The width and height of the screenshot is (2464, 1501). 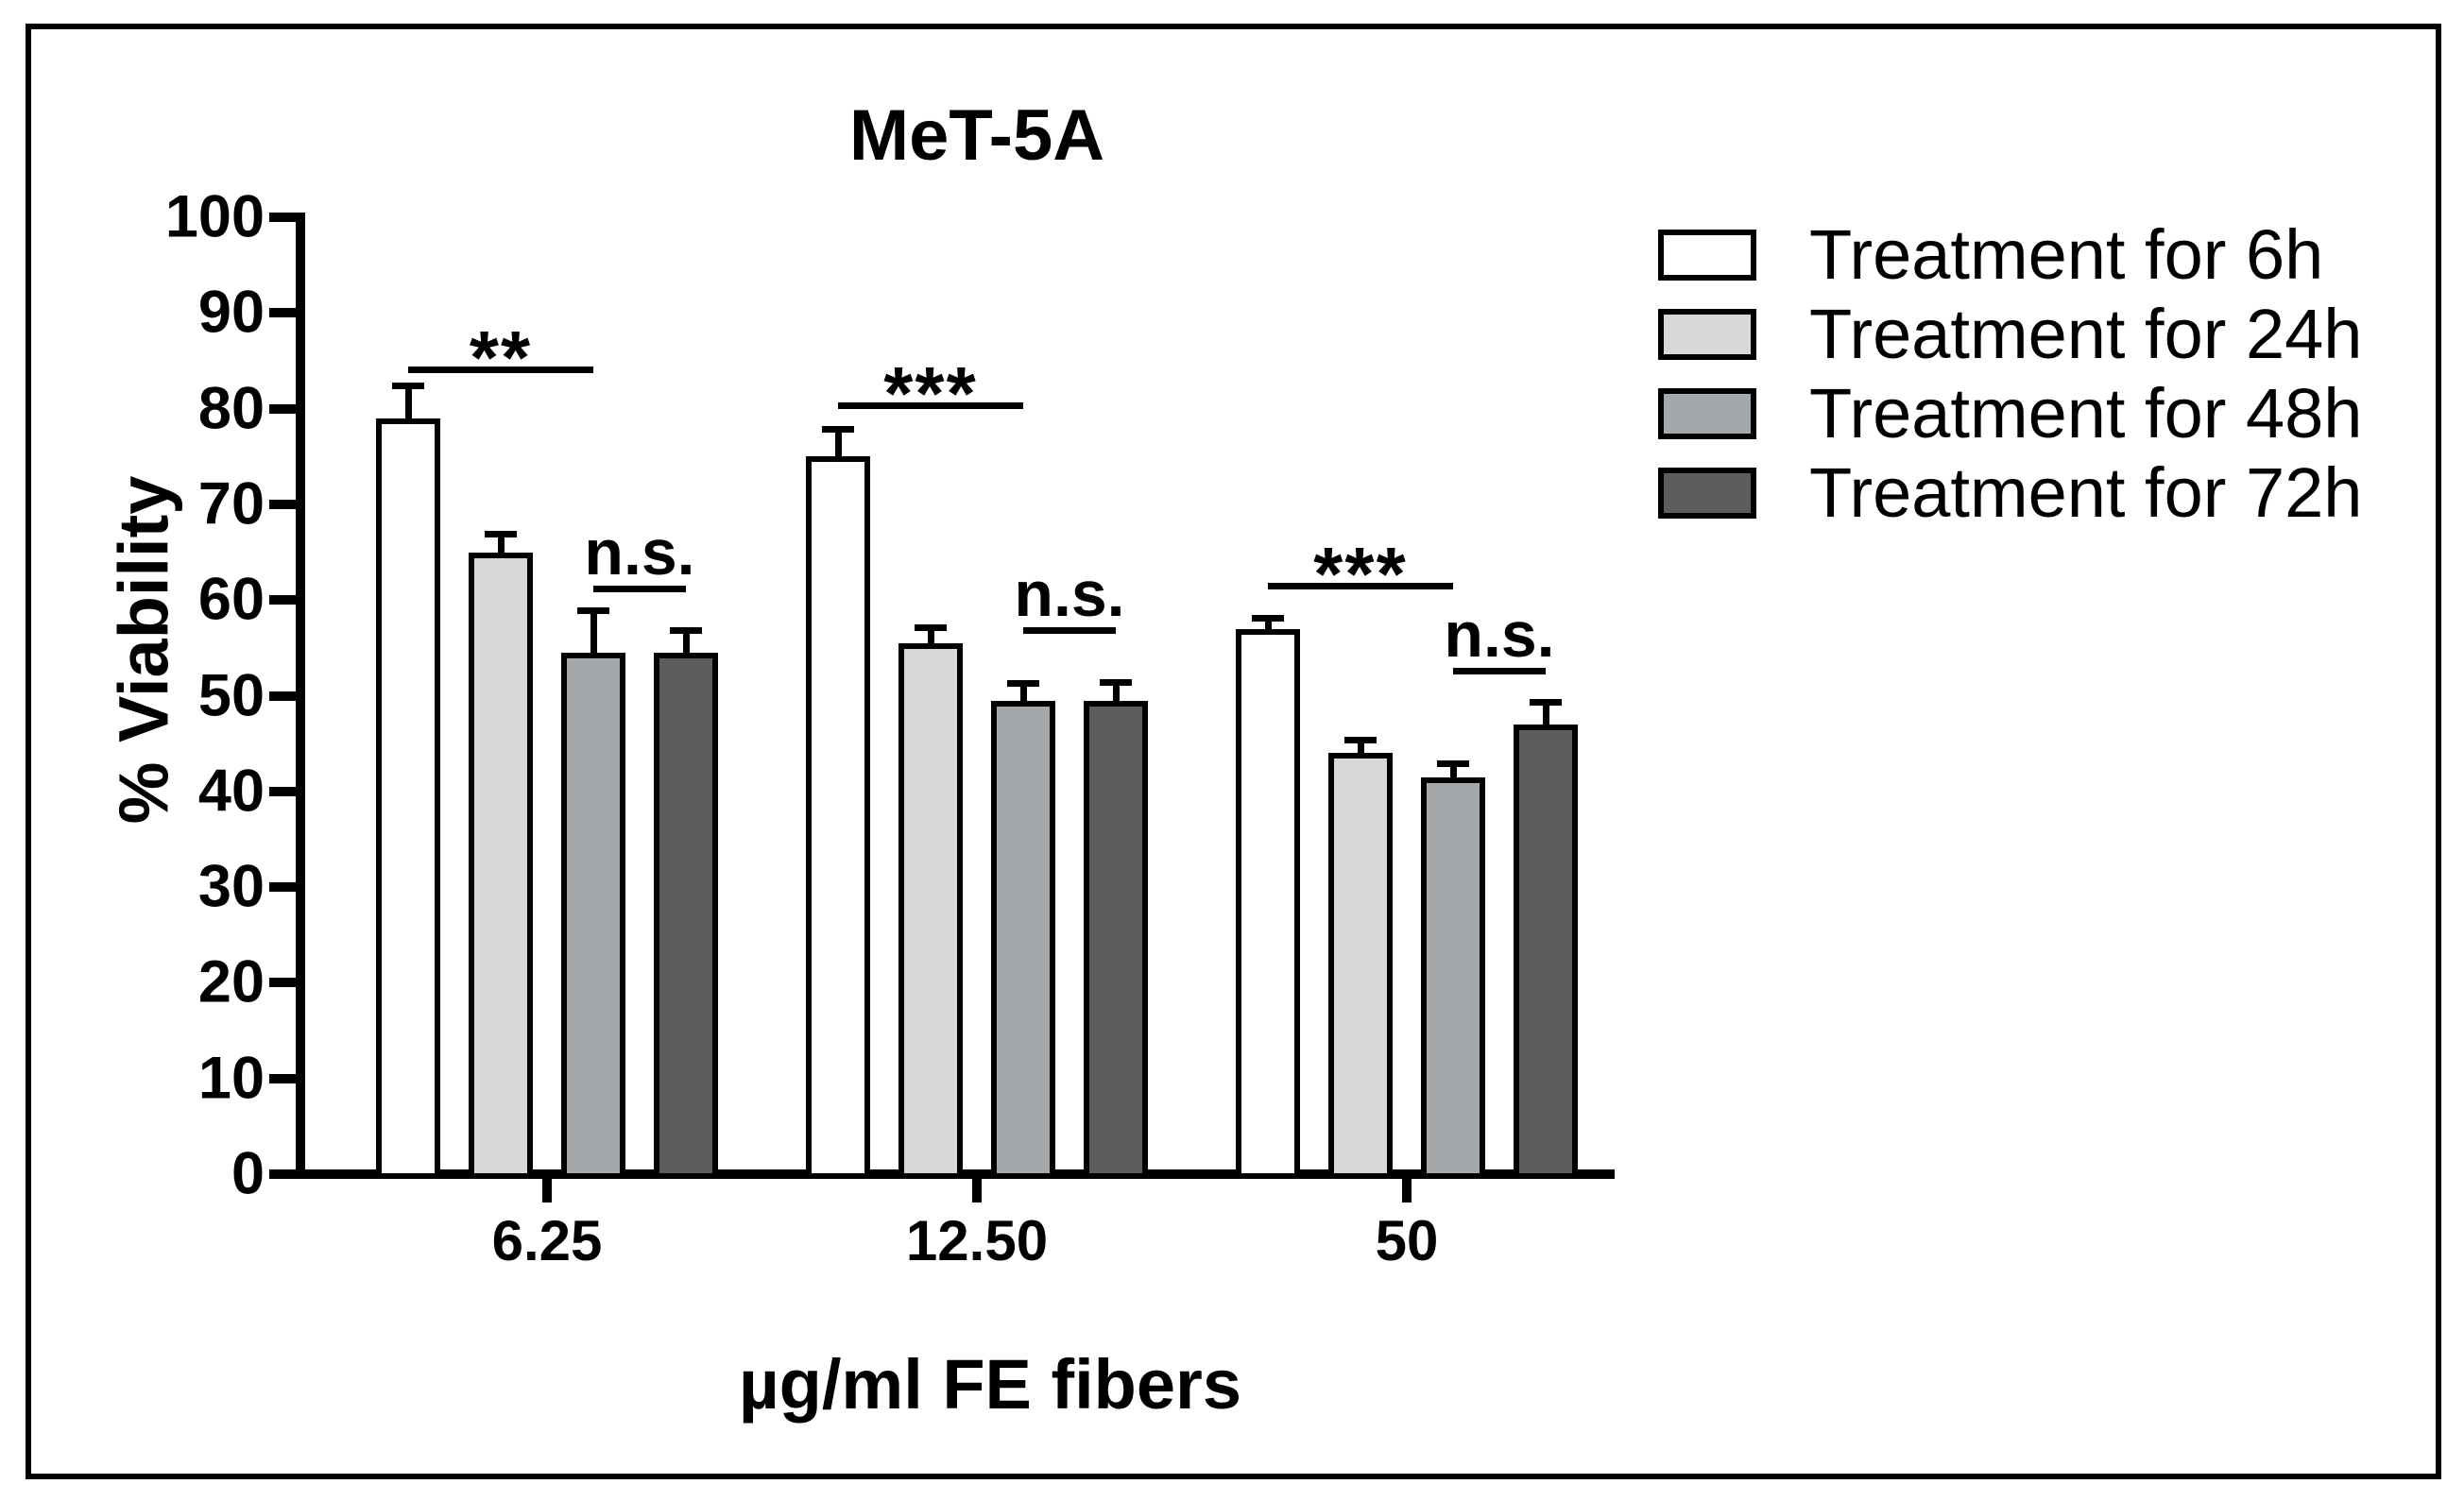 What do you see at coordinates (1023, 939) in the screenshot?
I see `bar-12.50-treatment-for-48h` at bounding box center [1023, 939].